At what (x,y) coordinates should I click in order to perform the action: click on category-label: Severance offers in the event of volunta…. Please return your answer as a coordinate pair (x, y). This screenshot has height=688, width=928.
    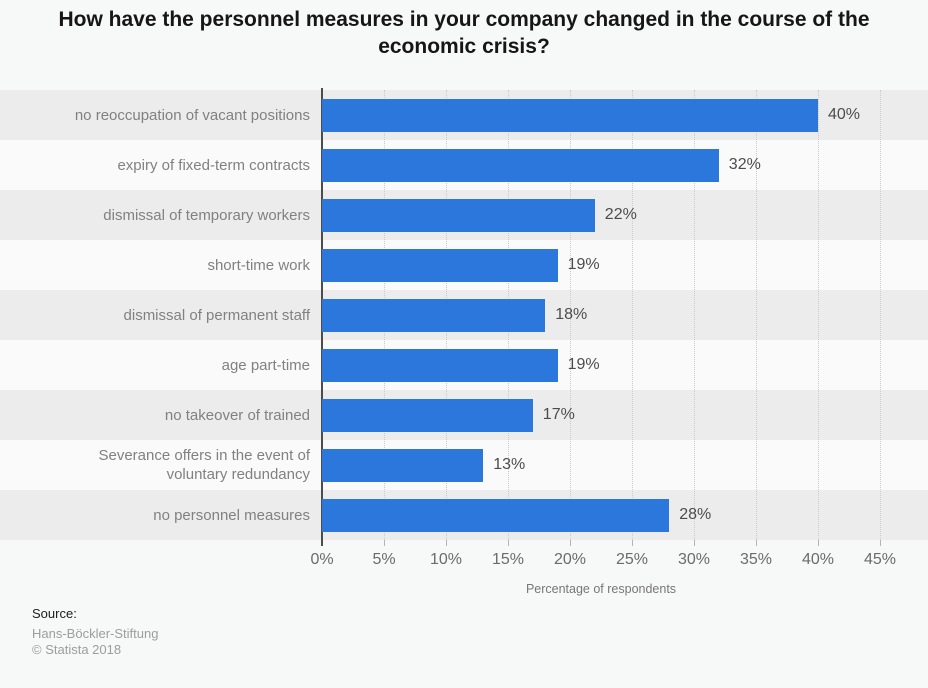
    Looking at the image, I should click on (204, 465).